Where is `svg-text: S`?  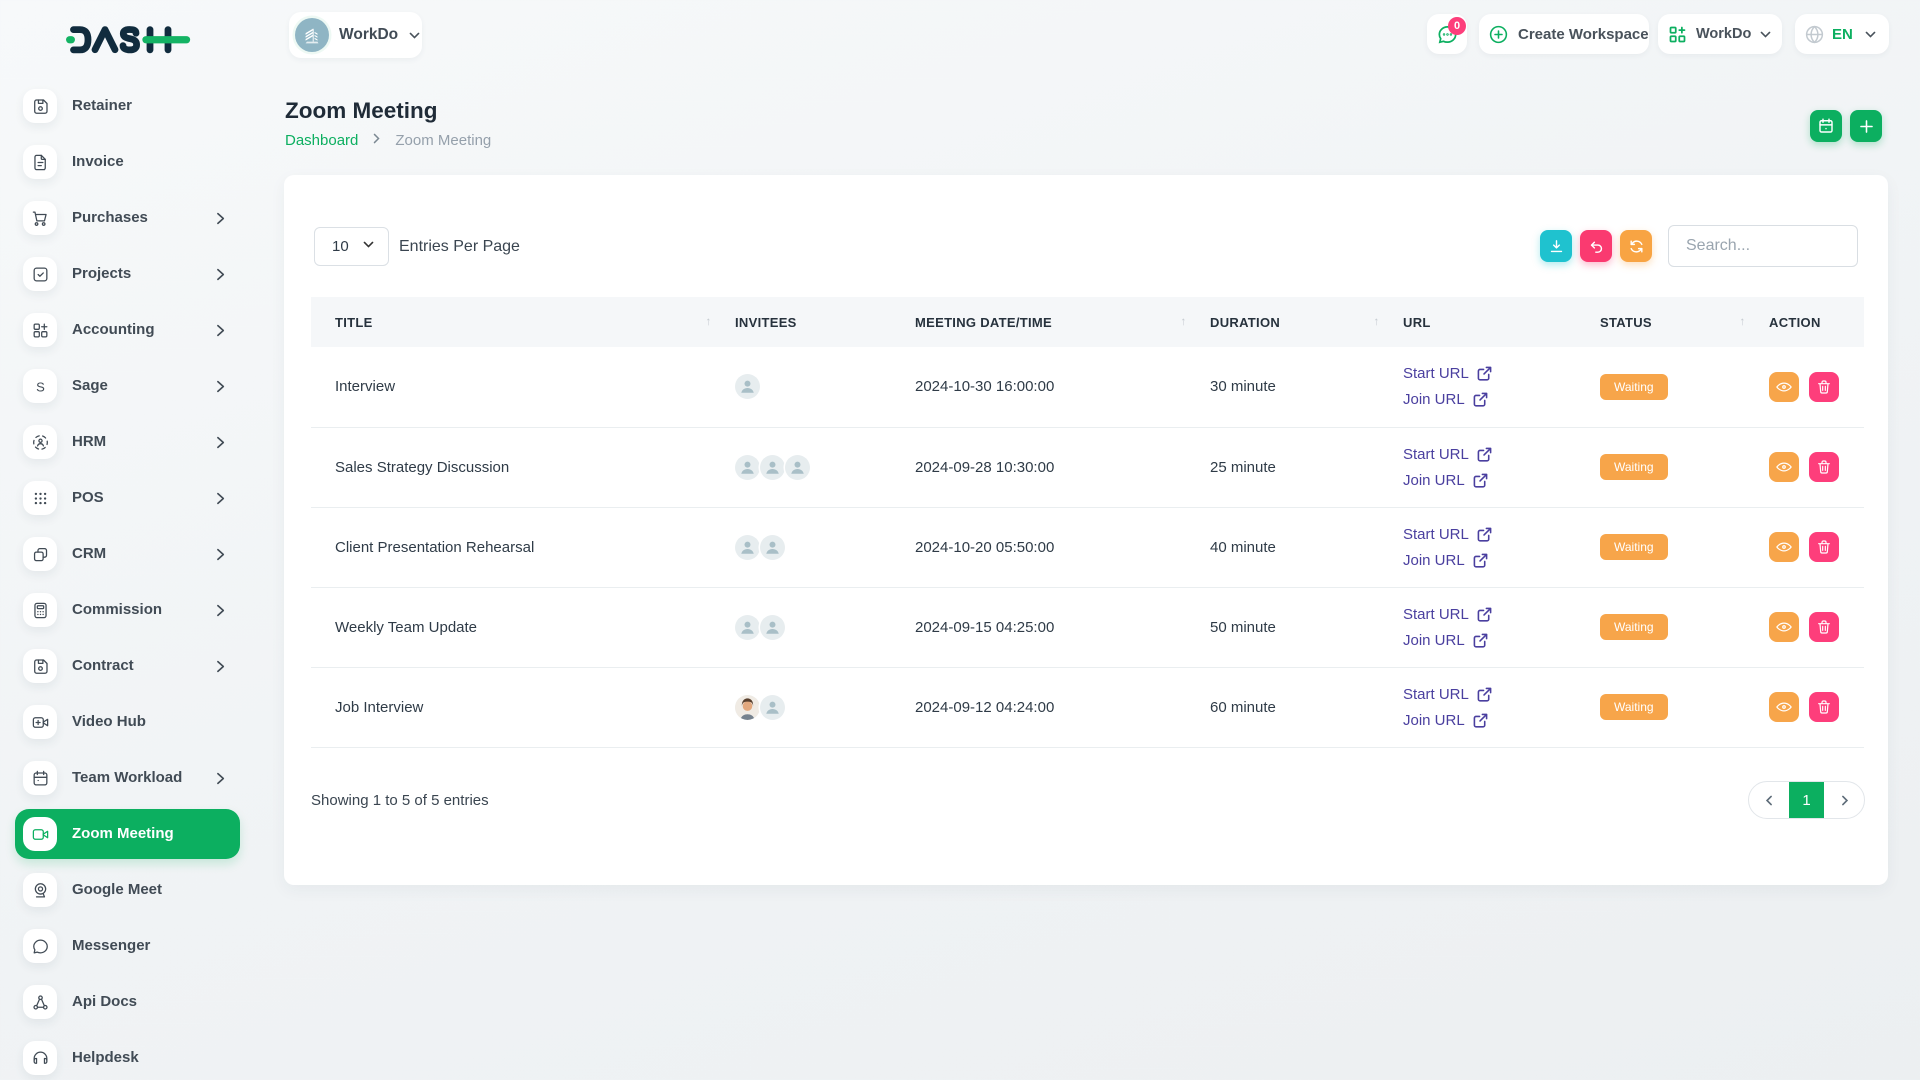 svg-text: S is located at coordinates (40, 386).